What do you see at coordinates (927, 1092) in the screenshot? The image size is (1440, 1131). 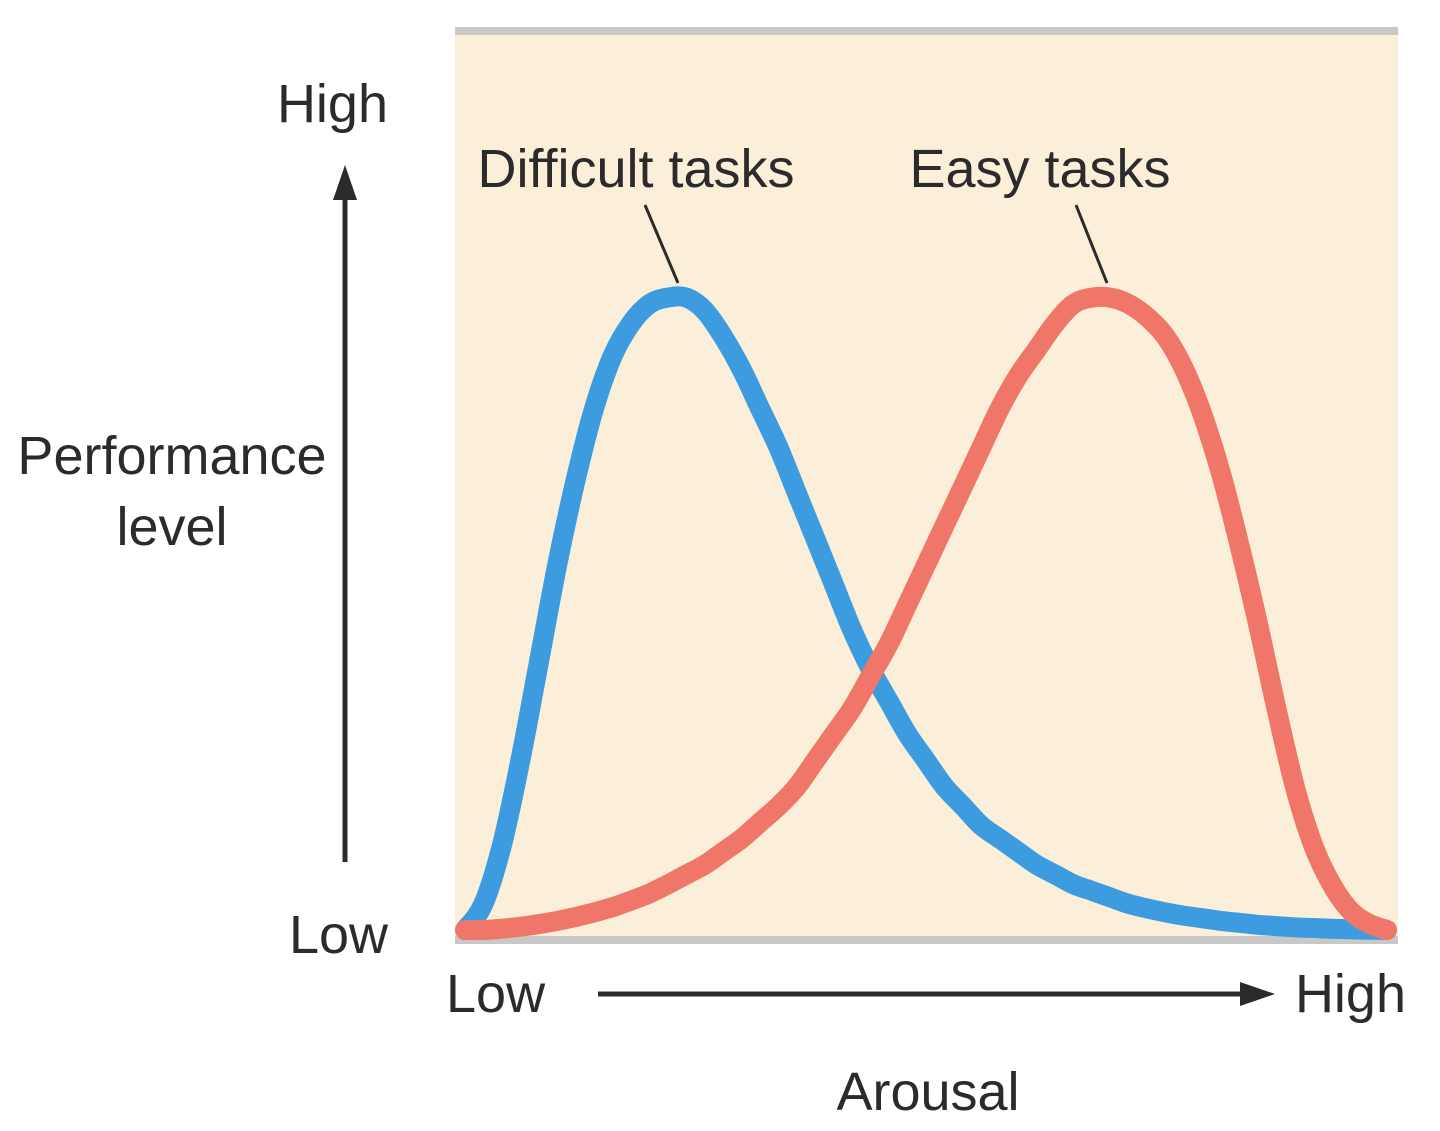 I see `x-axis-label: Arousal` at bounding box center [927, 1092].